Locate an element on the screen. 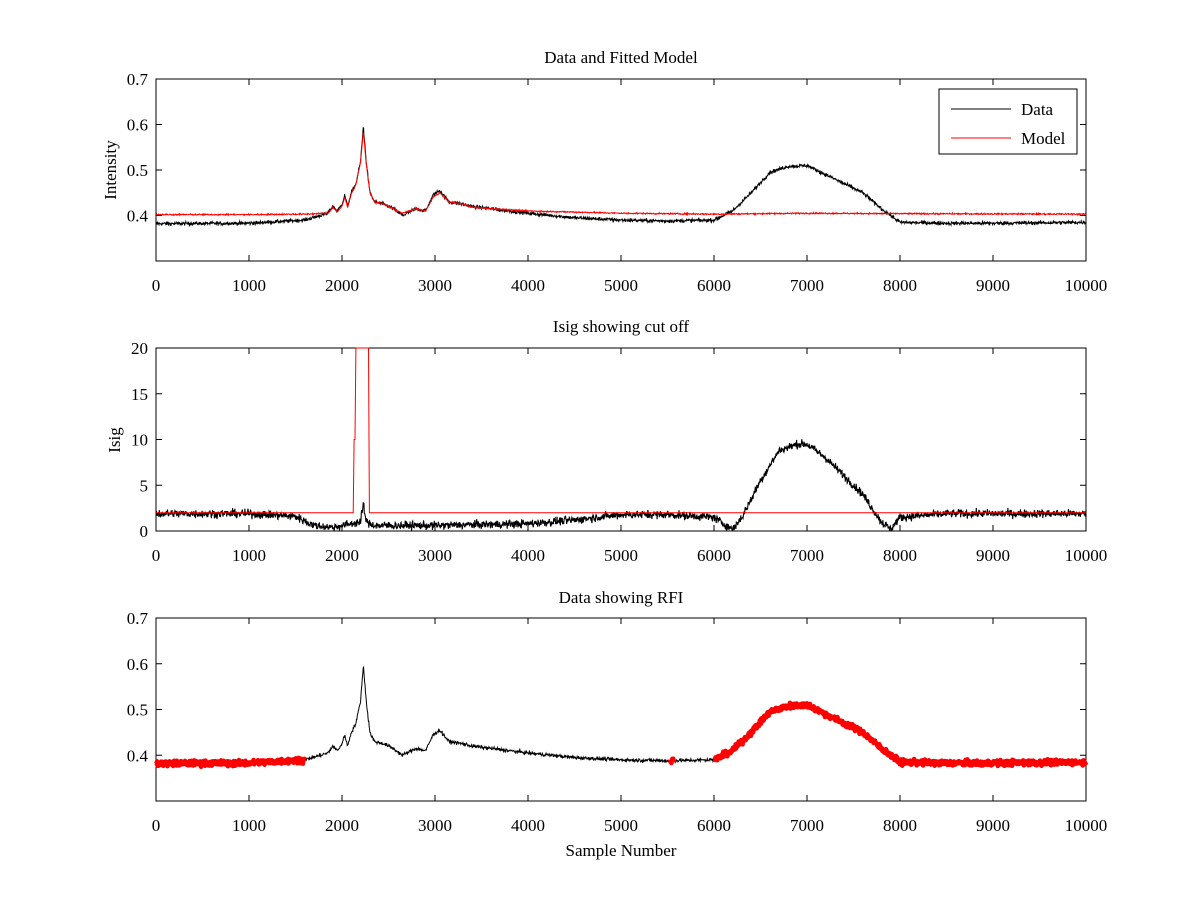 The image size is (1200, 900). y-tick-label: 0 is located at coordinates (144, 531).